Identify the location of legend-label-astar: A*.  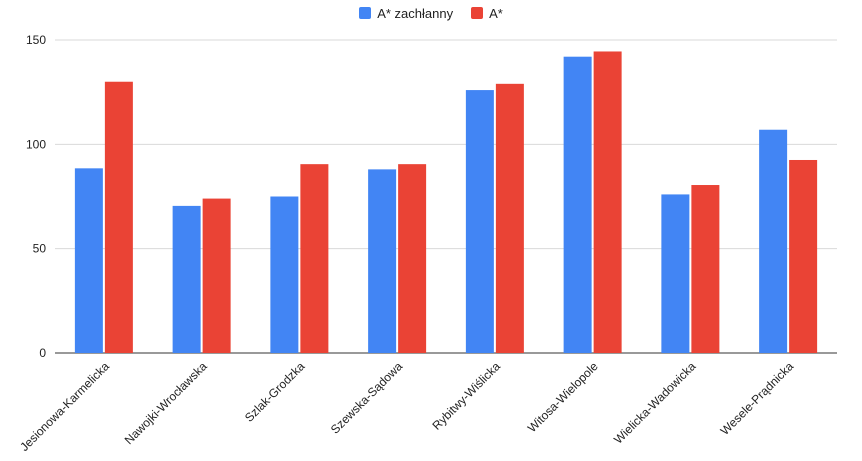
(496, 13).